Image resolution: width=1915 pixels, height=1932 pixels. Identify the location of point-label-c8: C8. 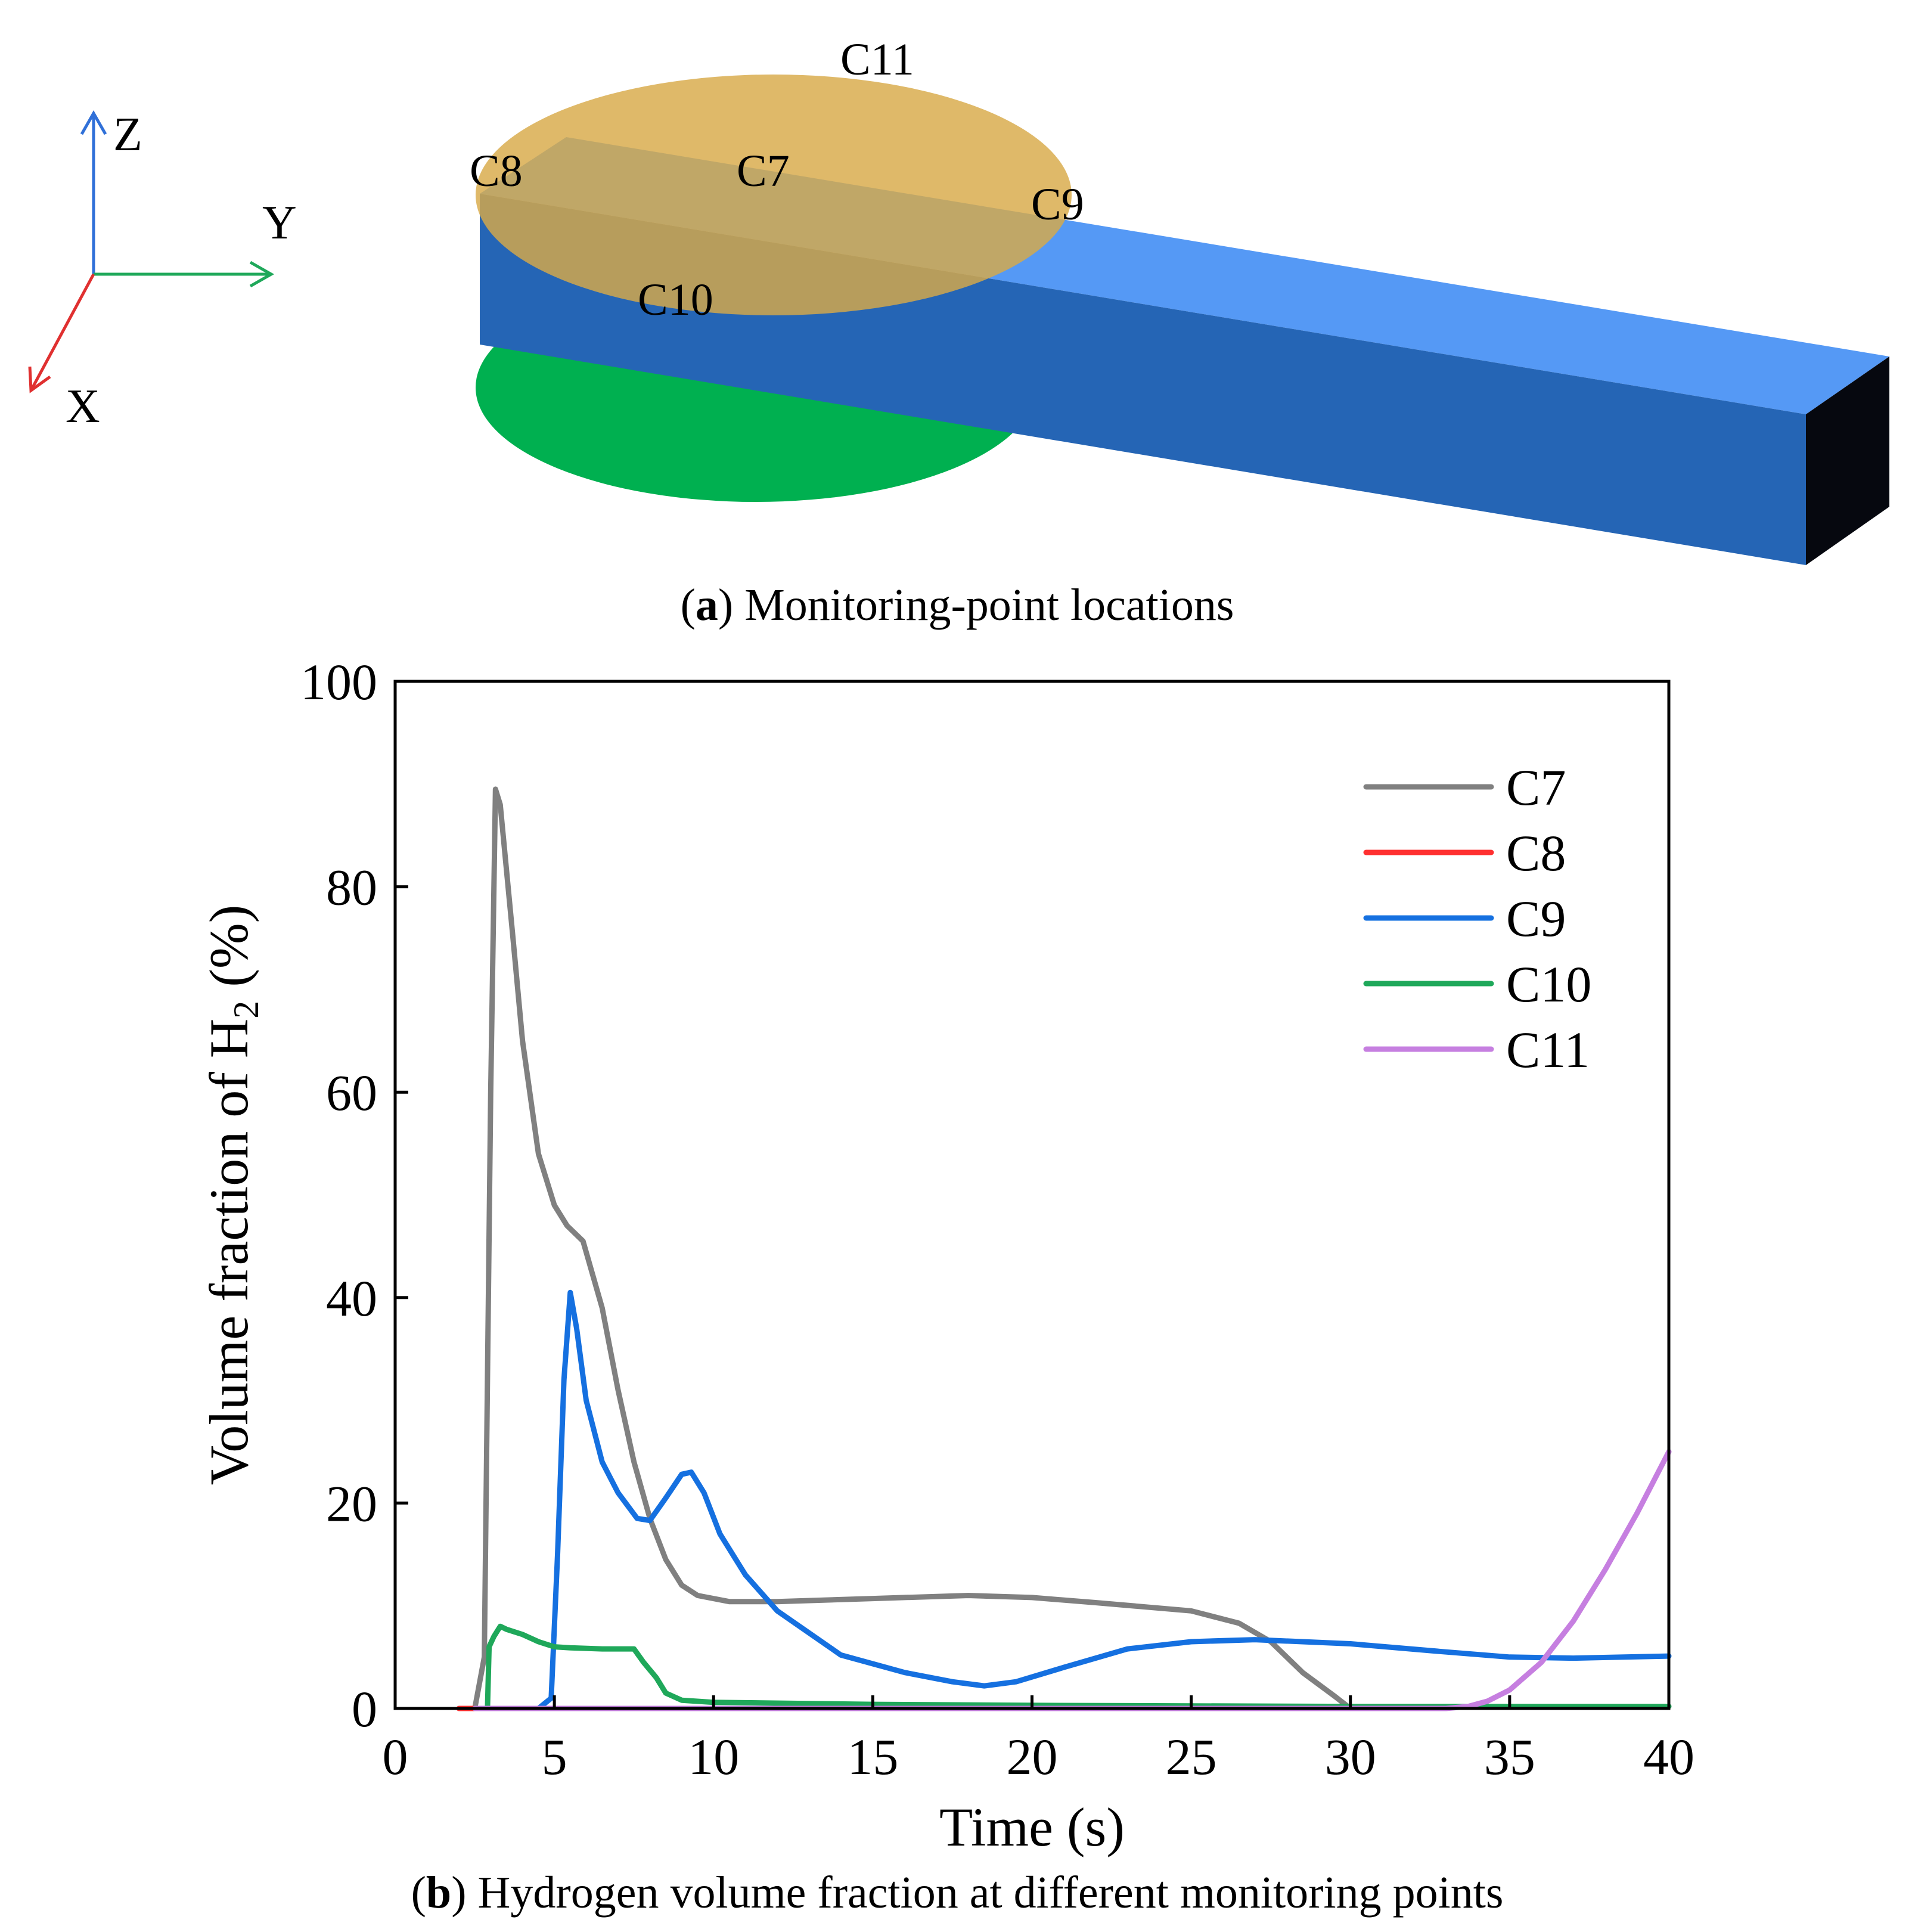
(496, 171).